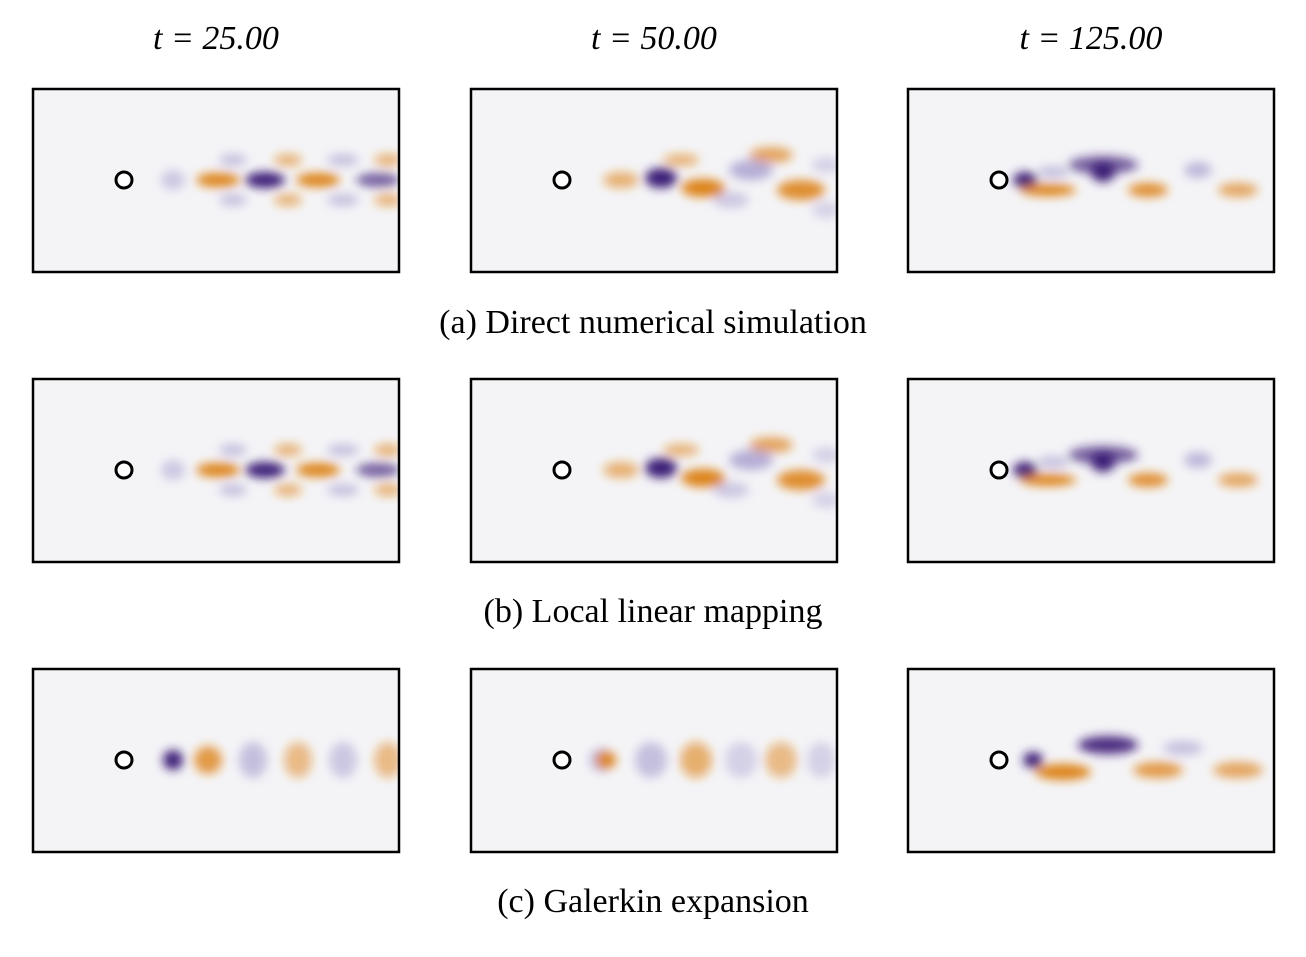 Image resolution: width=1306 pixels, height=957 pixels. Describe the element at coordinates (654, 38) in the screenshot. I see `column-title: t = 50.00` at that location.